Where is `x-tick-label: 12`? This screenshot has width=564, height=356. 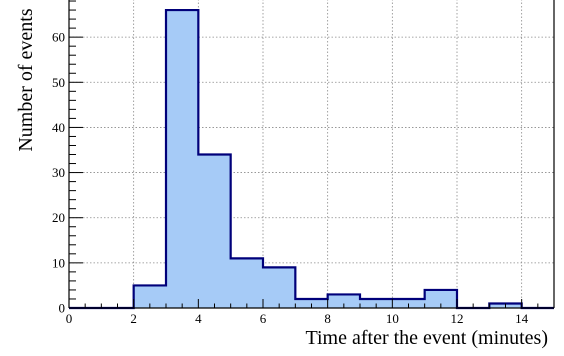 x-tick-label: 12 is located at coordinates (457, 318).